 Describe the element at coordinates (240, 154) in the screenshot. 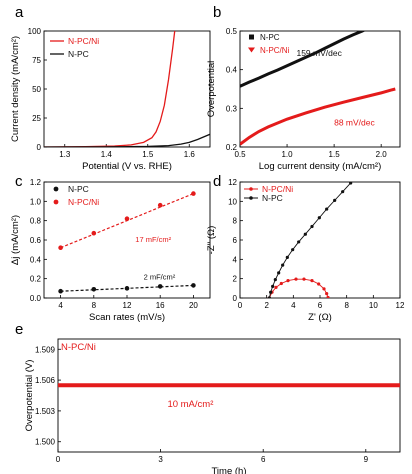

I see `x-tick-label: 0.5` at that location.